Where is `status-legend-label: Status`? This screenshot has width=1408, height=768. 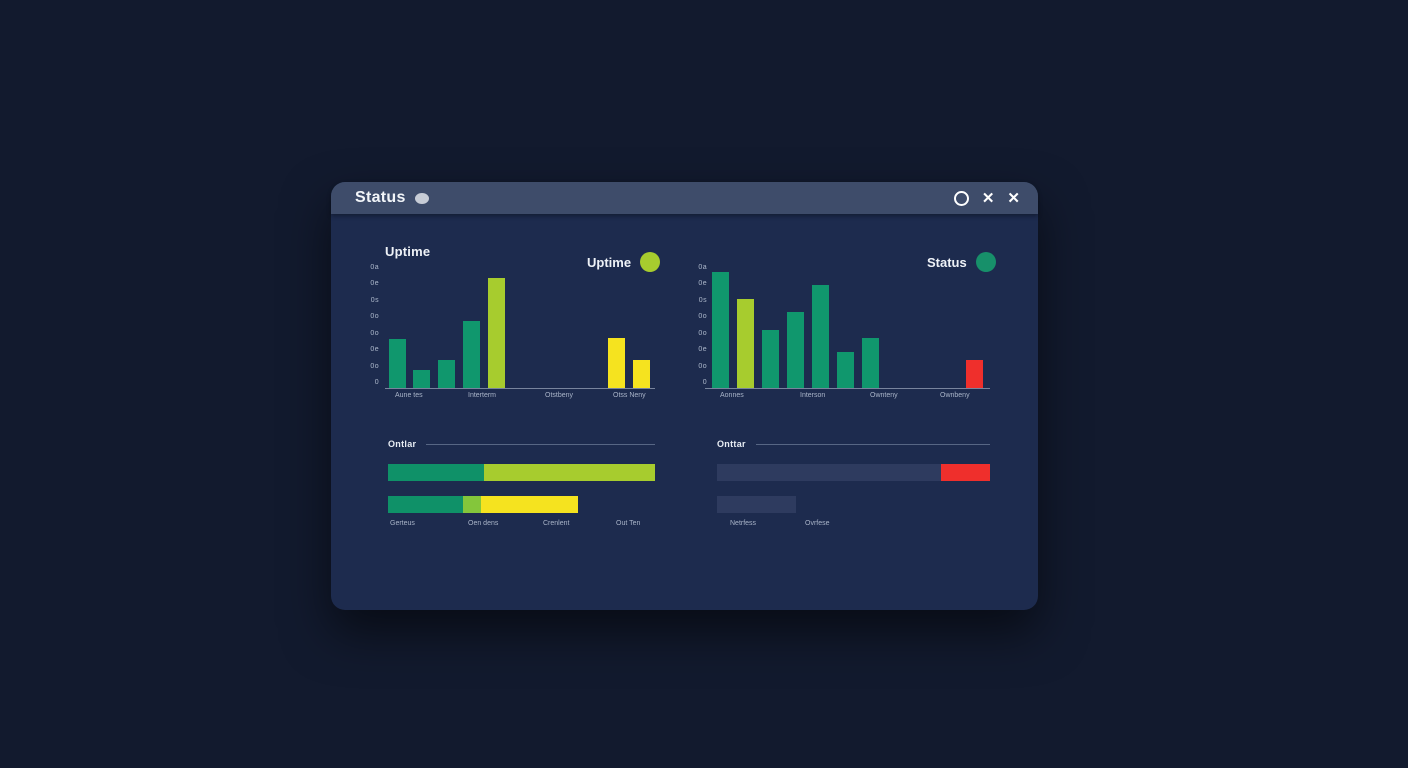
status-legend-label: Status is located at coordinates (947, 262).